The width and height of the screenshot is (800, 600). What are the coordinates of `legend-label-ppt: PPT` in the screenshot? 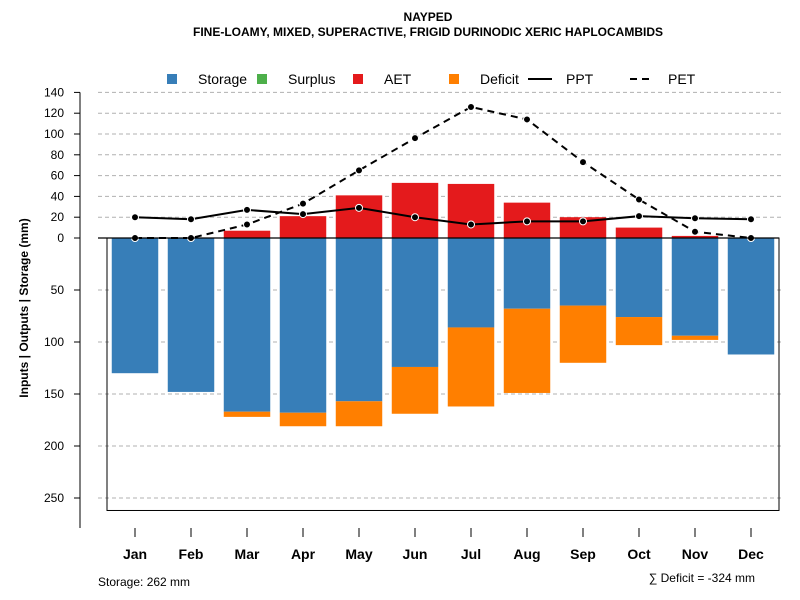 It's located at (580, 79).